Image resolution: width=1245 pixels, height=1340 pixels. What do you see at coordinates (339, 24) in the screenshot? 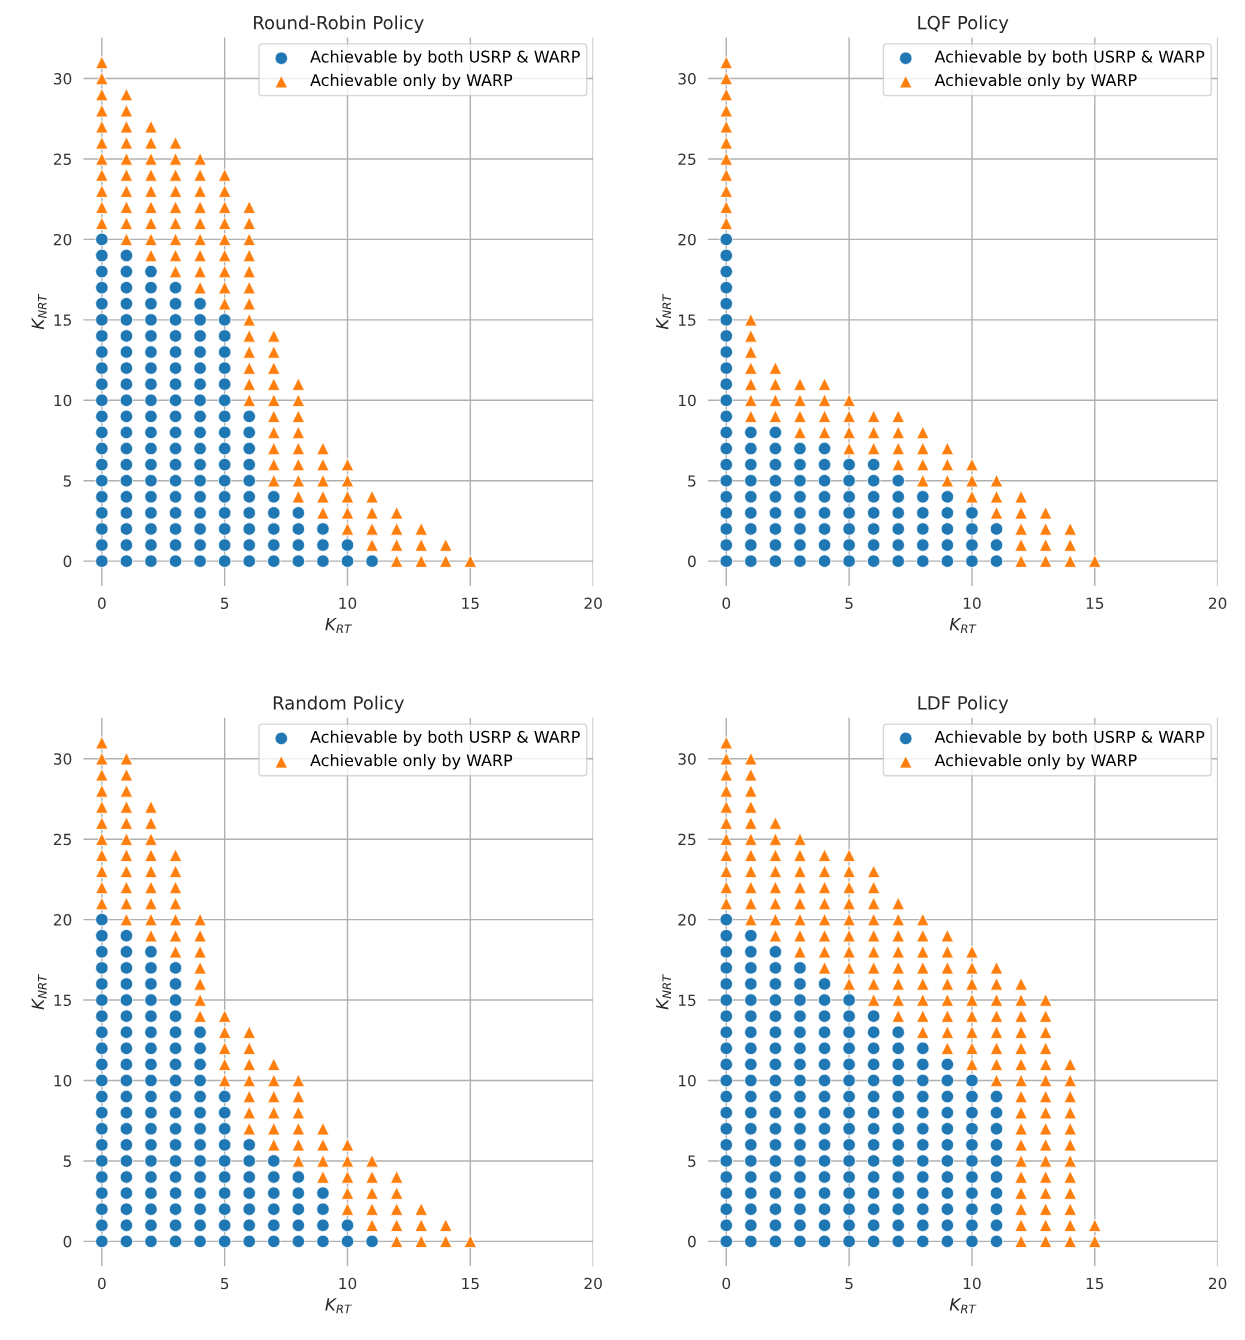
I see `chart-title: Round-Robin Policy` at bounding box center [339, 24].